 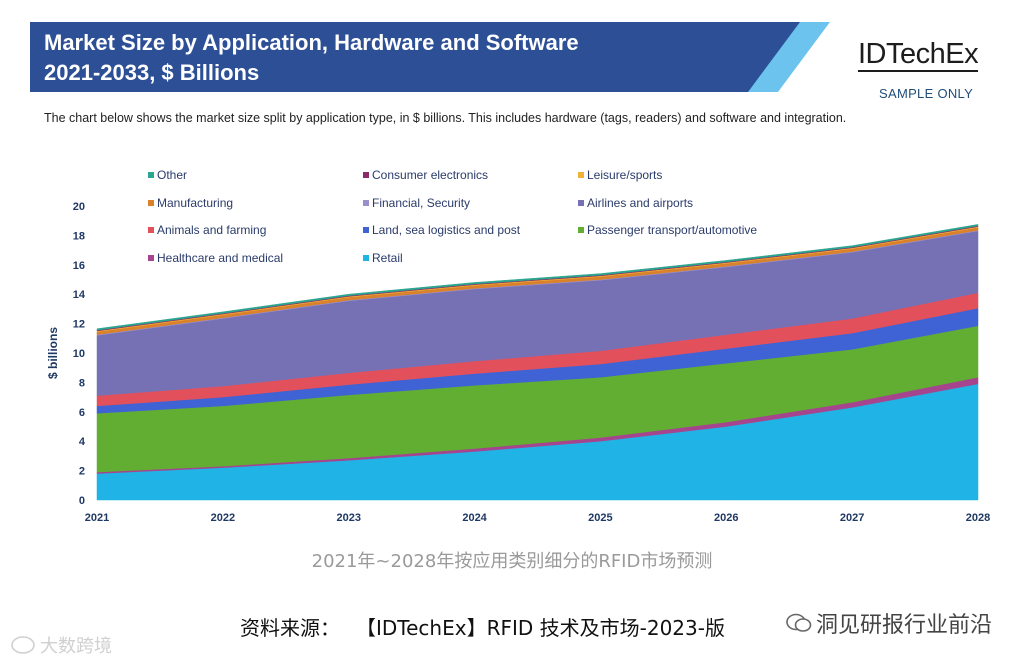 I want to click on watermark-logo-icon, so click(x=23, y=645).